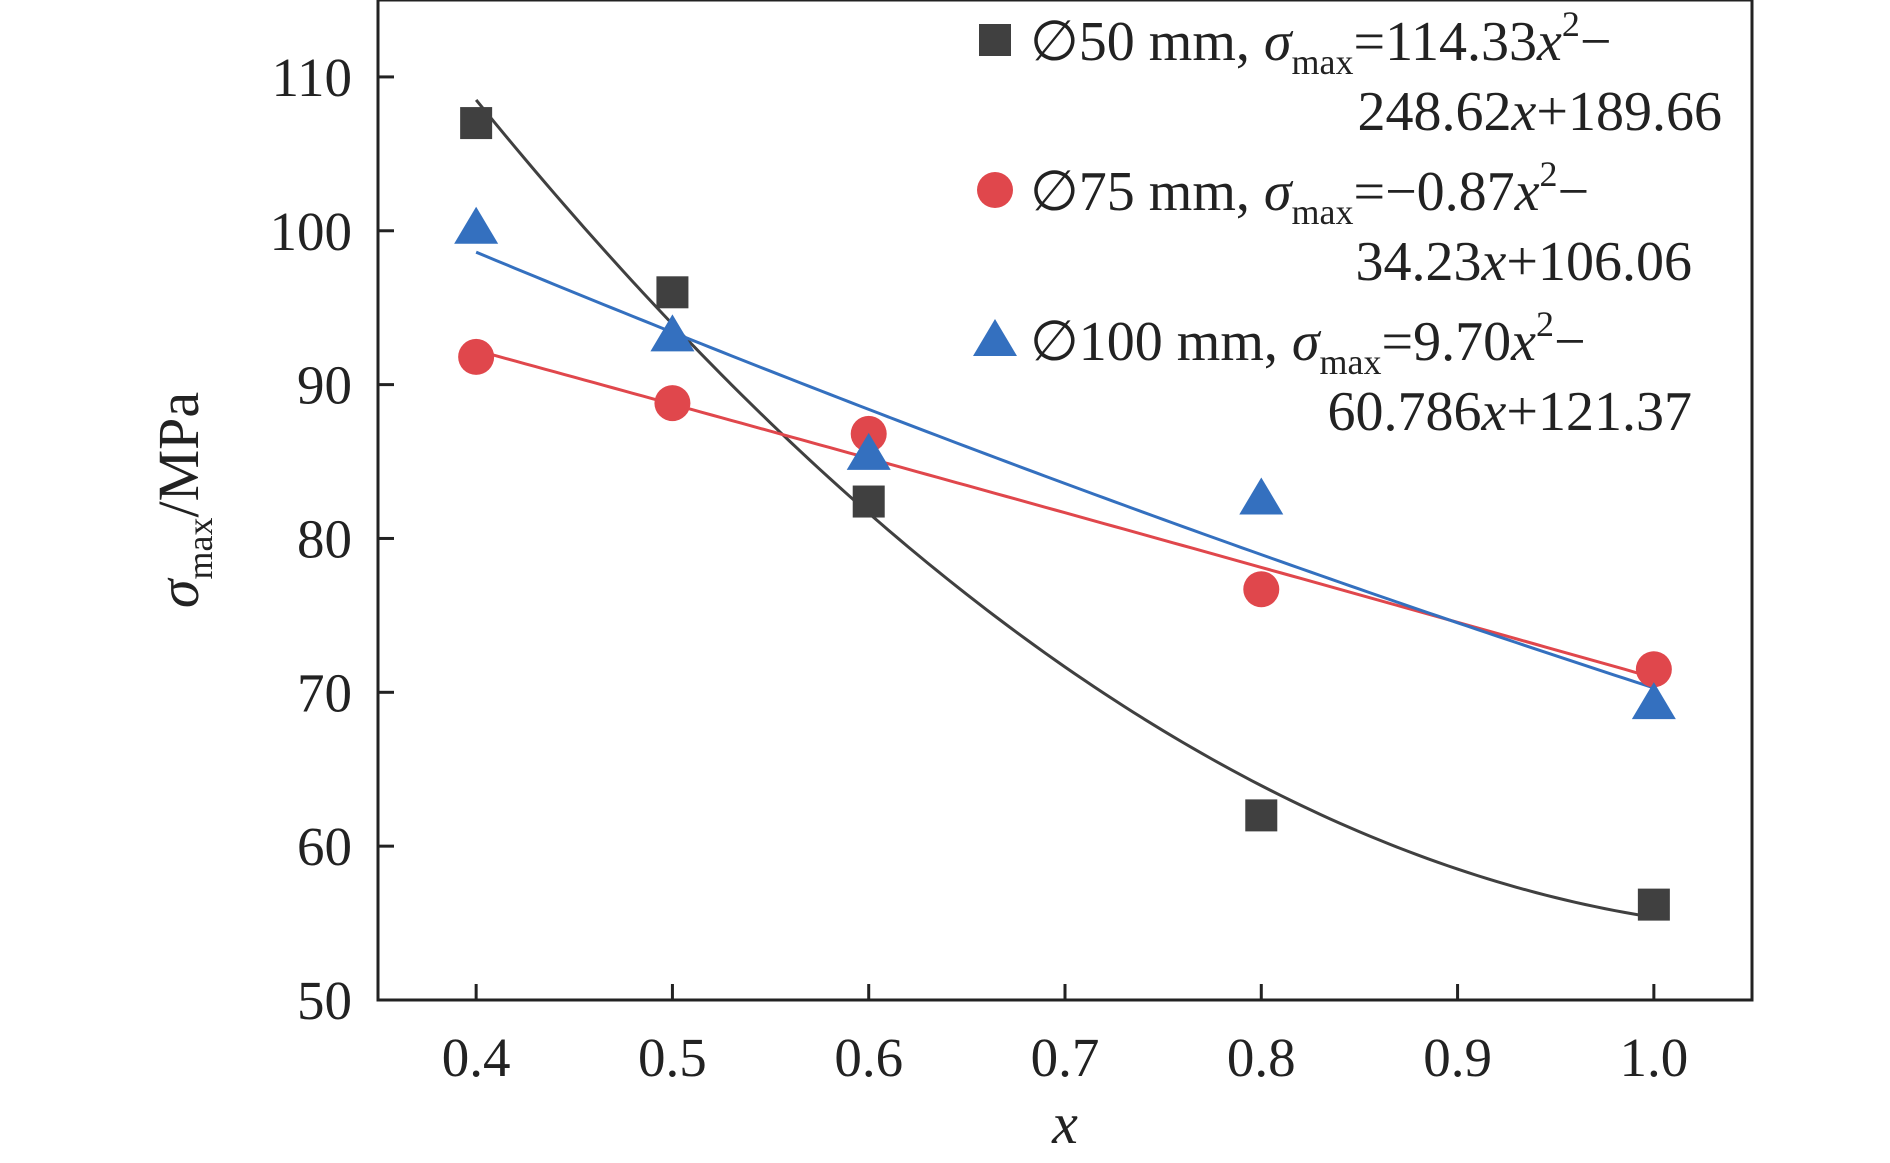  What do you see at coordinates (1309, 193) in the screenshot?
I see `legend-label: ∅75 mm, σmax=−0.87x2−` at bounding box center [1309, 193].